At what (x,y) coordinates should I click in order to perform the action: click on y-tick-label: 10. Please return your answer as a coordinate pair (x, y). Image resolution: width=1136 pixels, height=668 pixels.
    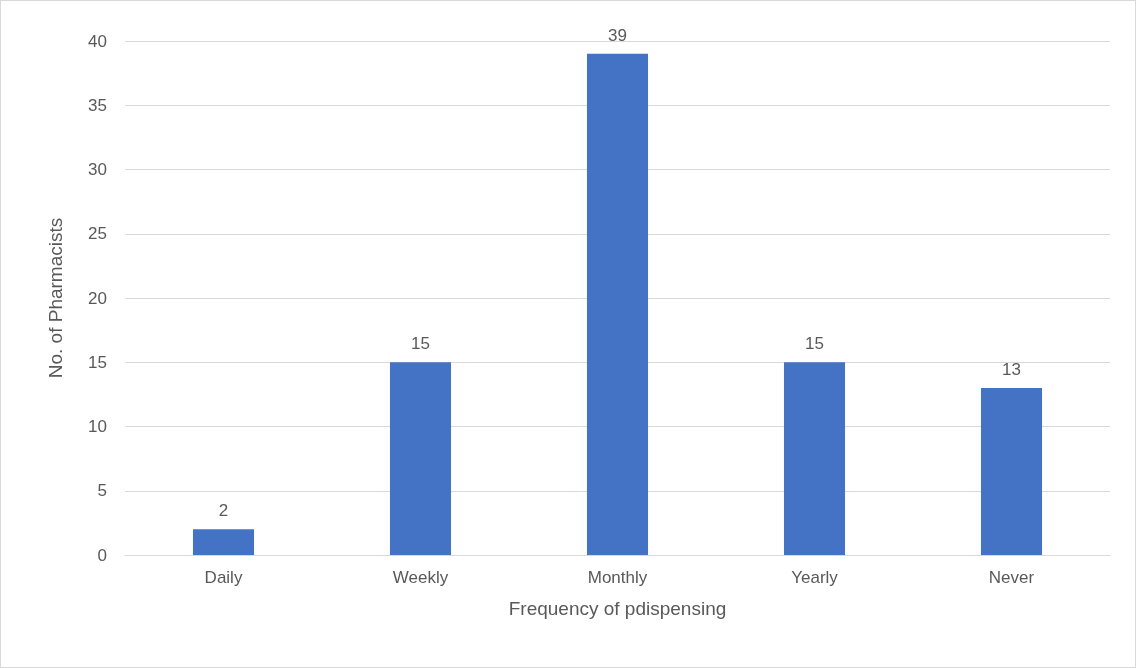
    Looking at the image, I should click on (97, 426).